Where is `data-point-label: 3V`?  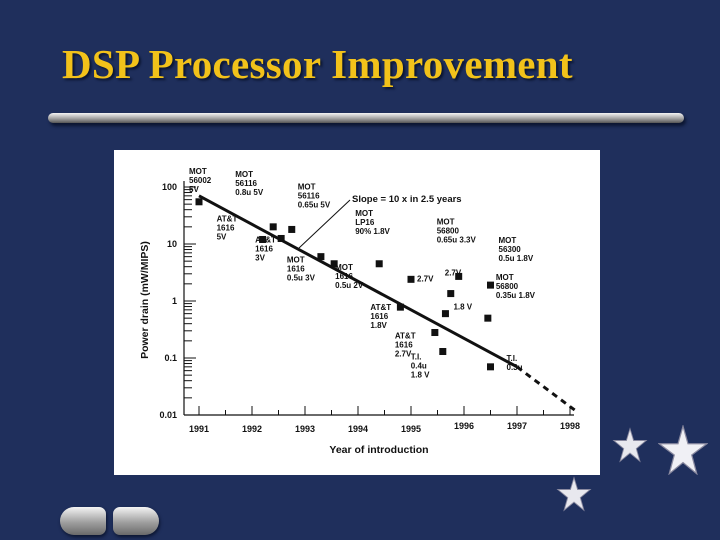
data-point-label: 3V is located at coordinates (260, 257).